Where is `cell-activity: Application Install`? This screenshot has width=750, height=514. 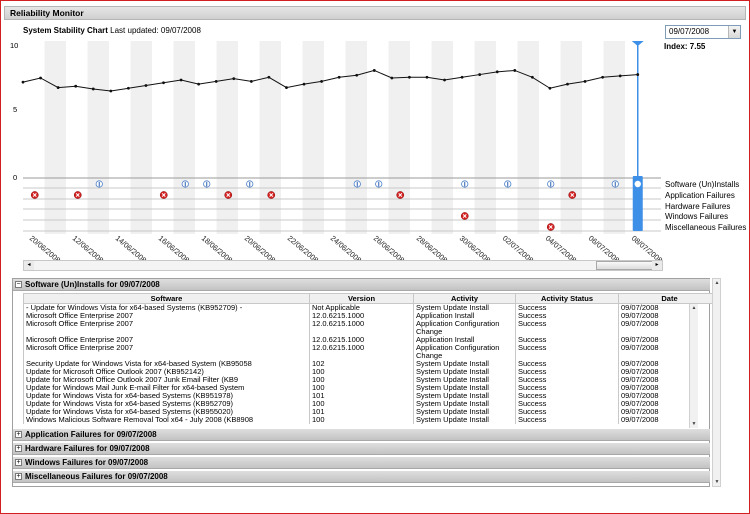 cell-activity: Application Install is located at coordinates (464, 316).